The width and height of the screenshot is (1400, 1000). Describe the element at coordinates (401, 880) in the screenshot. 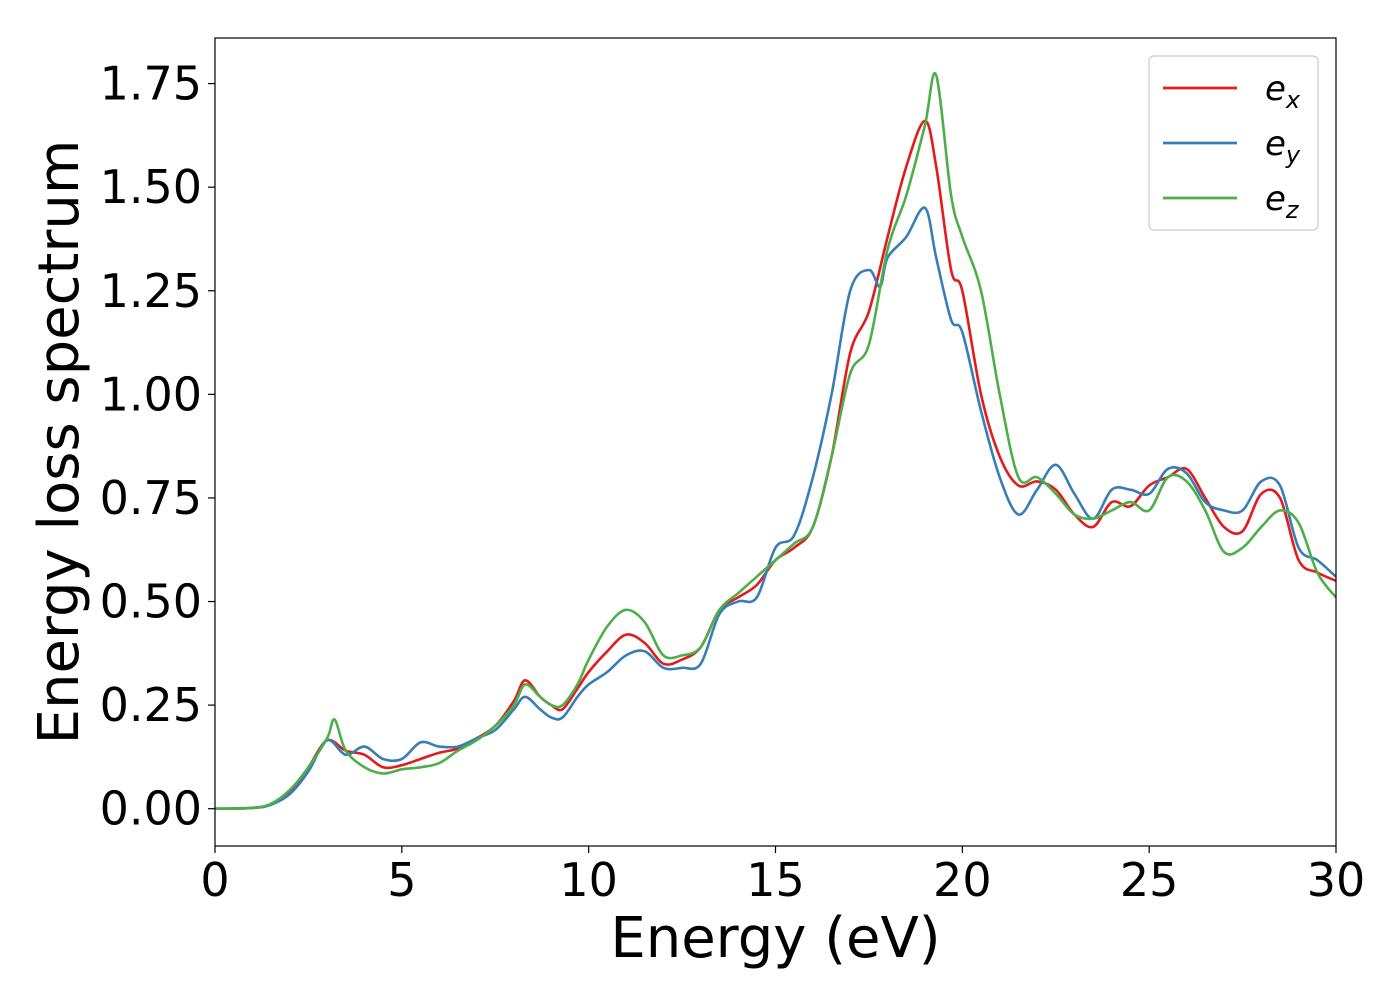

I see `x-tick-label: 5` at that location.